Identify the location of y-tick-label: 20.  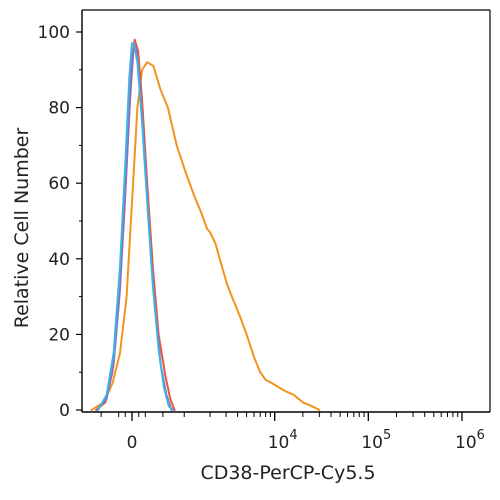
(59, 335).